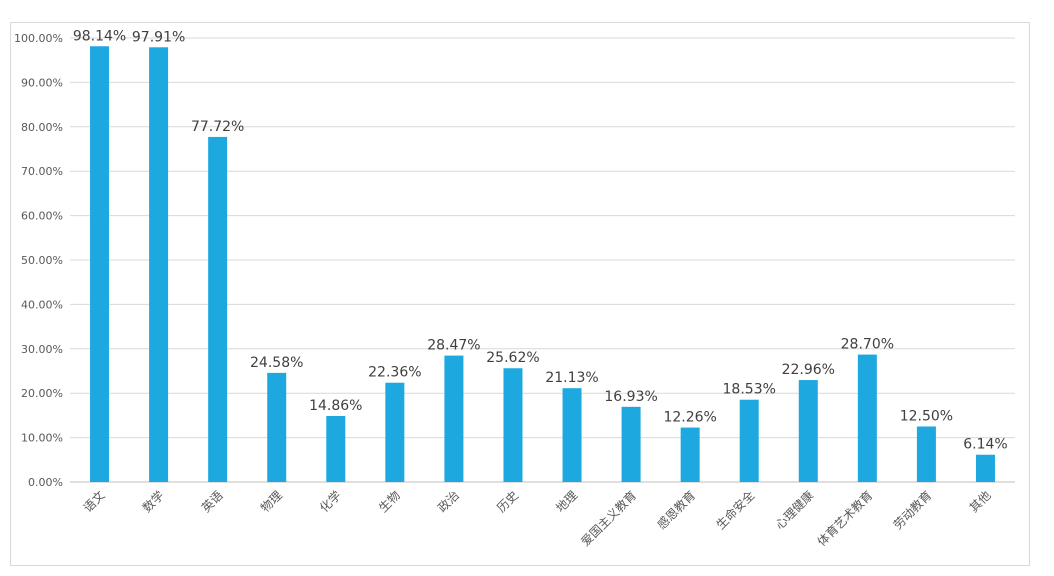  I want to click on x-tick-label: 感恩教育, so click(676, 510).